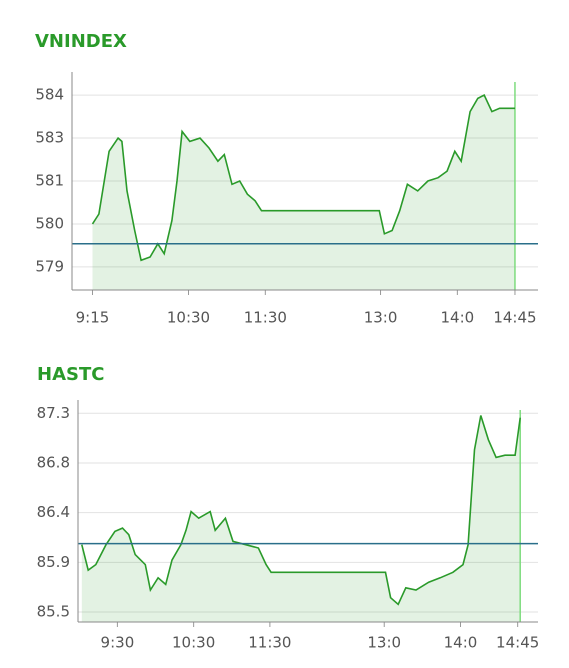  Describe the element at coordinates (53, 462) in the screenshot. I see `y-tick-label: 86.8` at that location.